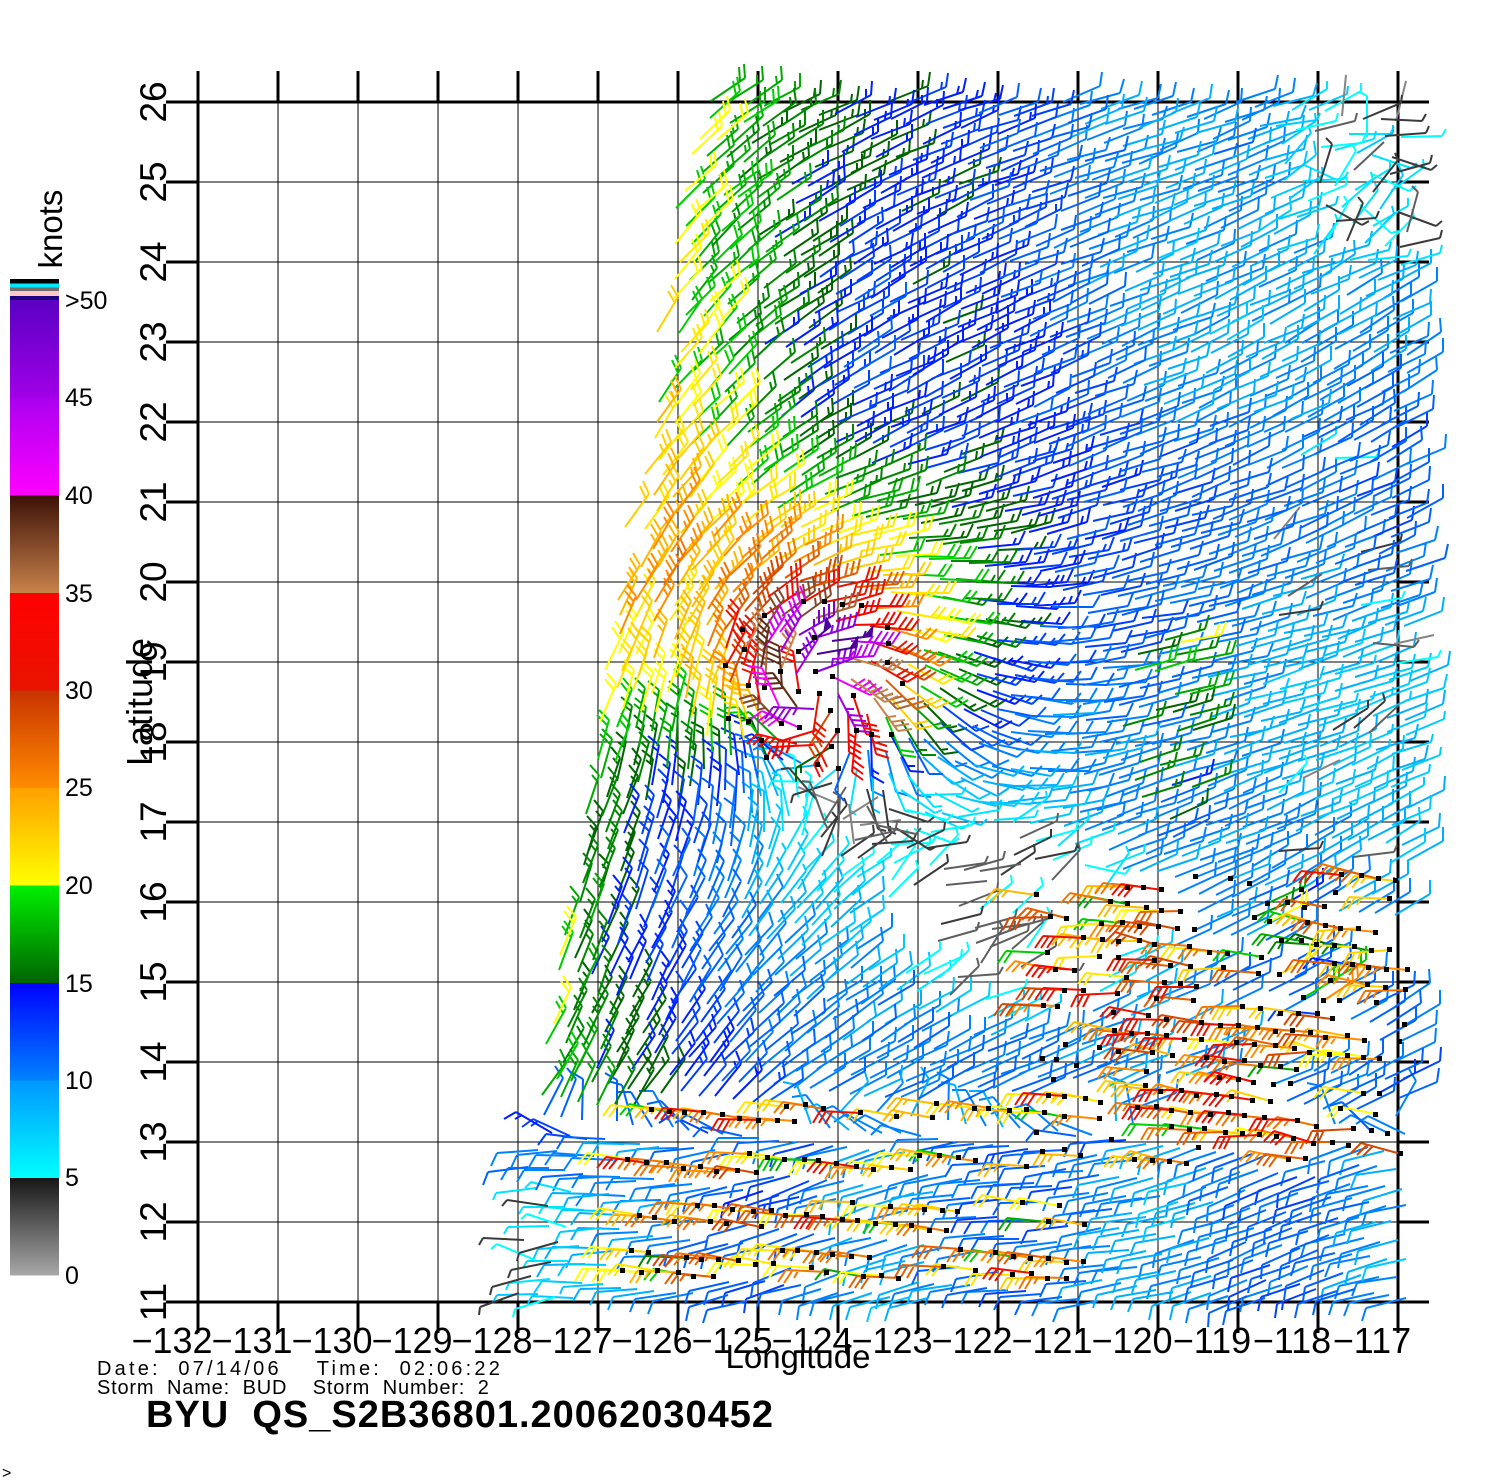  I want to click on svg-text: 17, so click(153, 821).